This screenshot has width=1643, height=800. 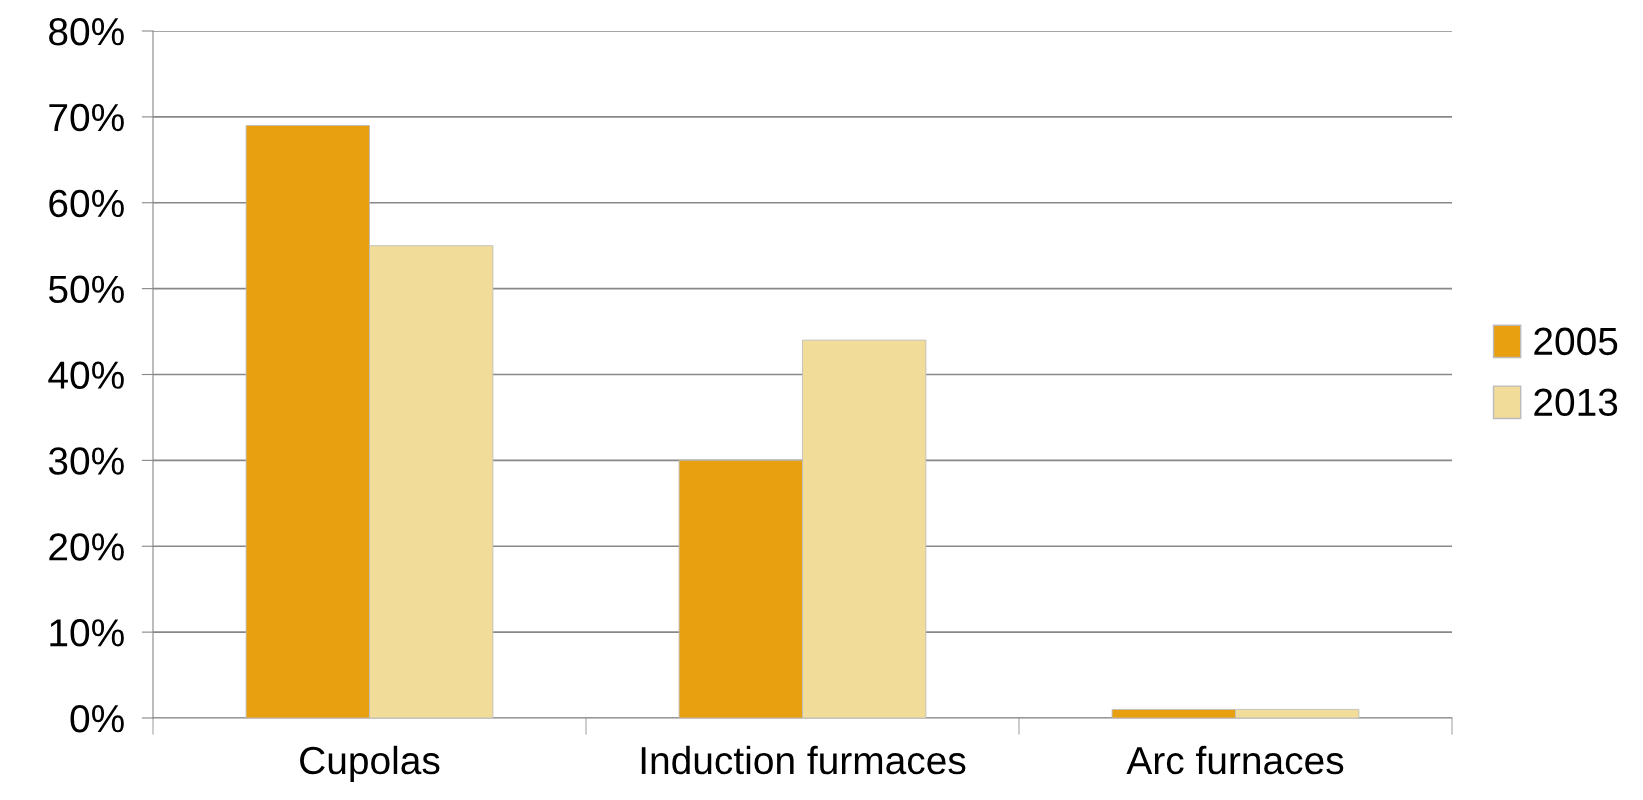 I want to click on x-tick-label: Cupolas, so click(x=370, y=764).